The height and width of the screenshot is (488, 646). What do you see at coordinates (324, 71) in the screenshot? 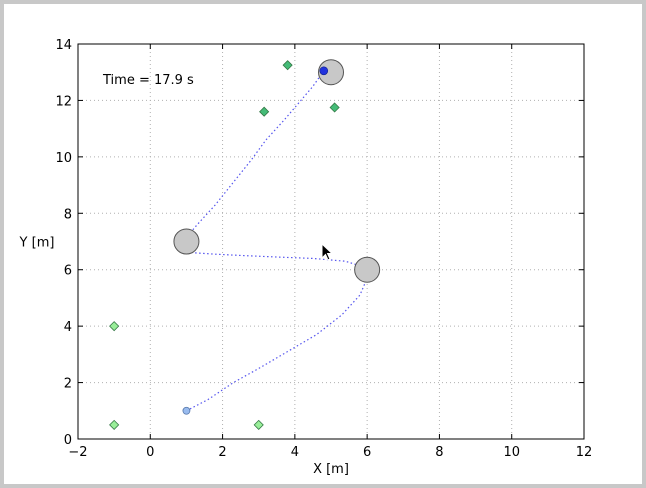
I see `robot-marker` at bounding box center [324, 71].